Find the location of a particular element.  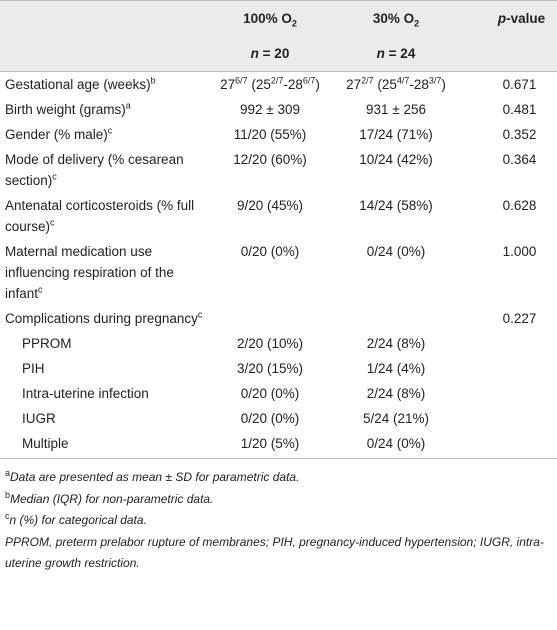

p-value-header: p-value is located at coordinates (509, 19).